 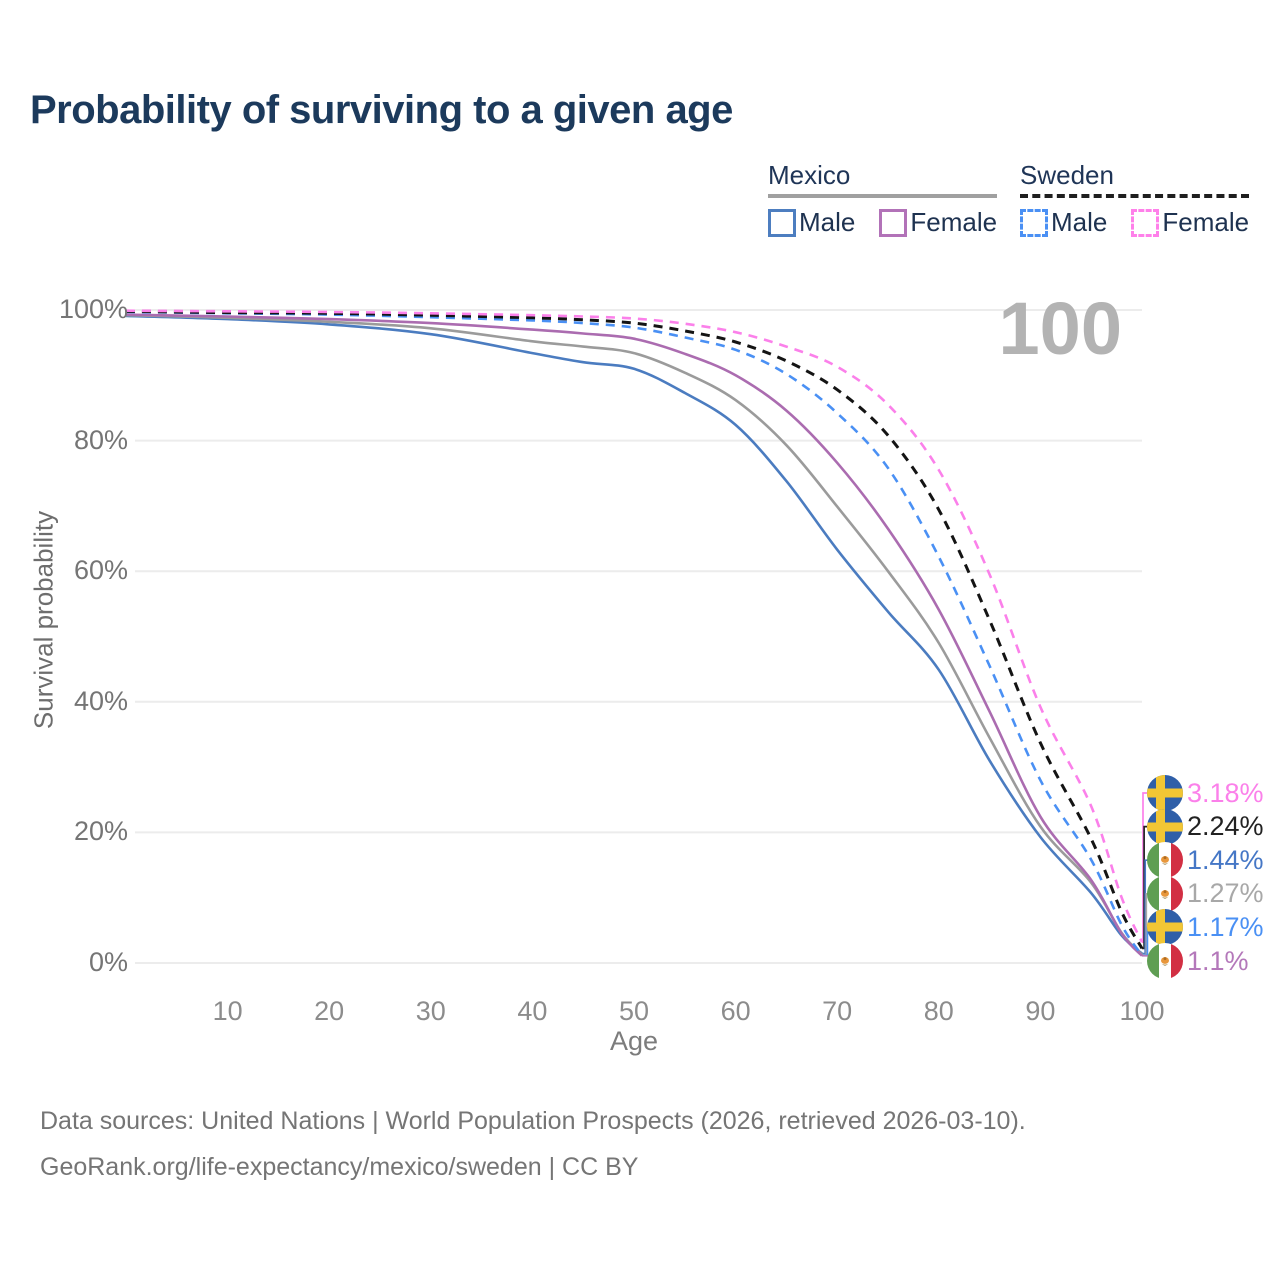 What do you see at coordinates (532, 1011) in the screenshot?
I see `x-tick-label: 40` at bounding box center [532, 1011].